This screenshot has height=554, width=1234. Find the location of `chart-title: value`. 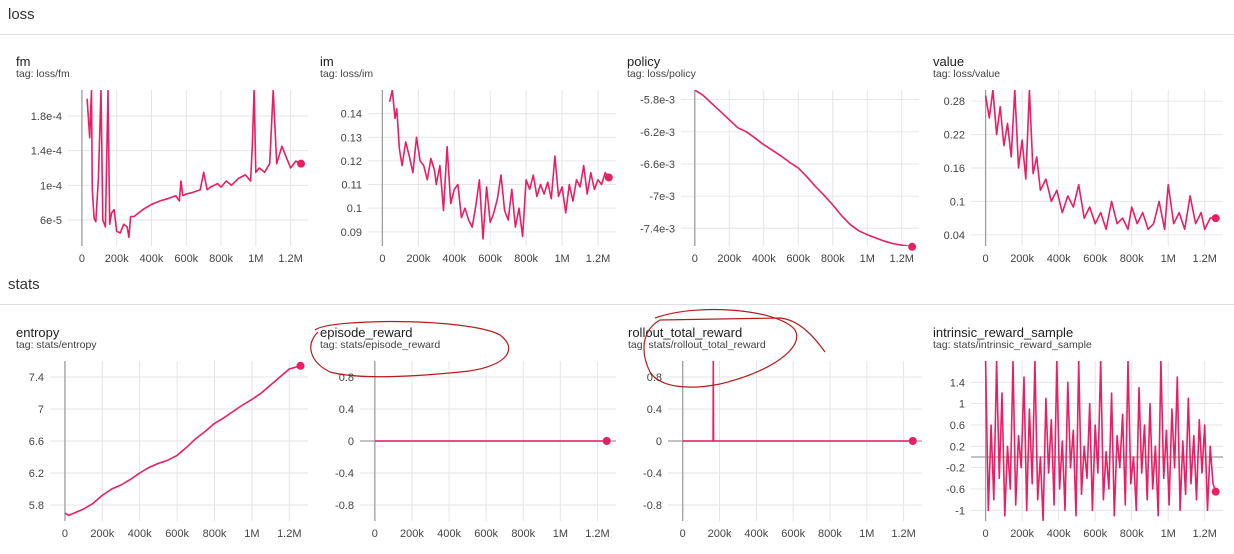

chart-title: value is located at coordinates (949, 61).